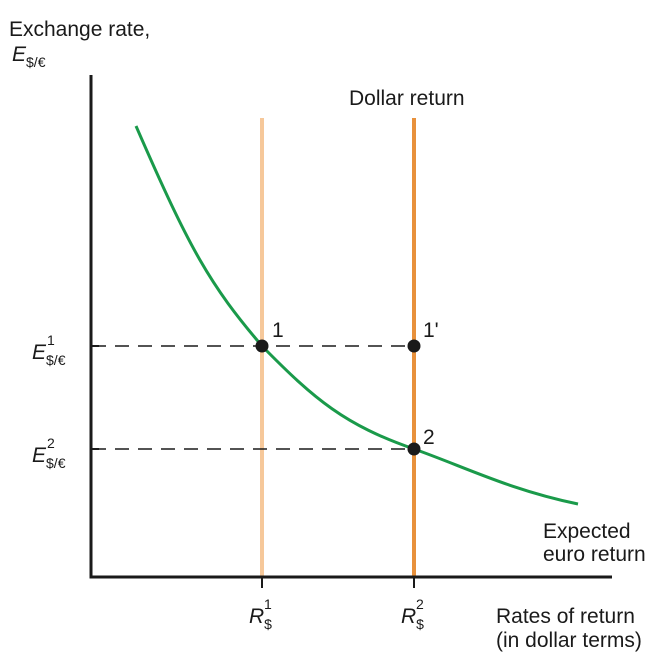 Image resolution: width=667 pixels, height=660 pixels. What do you see at coordinates (594, 554) in the screenshot?
I see `curve-label-line2: euro return` at bounding box center [594, 554].